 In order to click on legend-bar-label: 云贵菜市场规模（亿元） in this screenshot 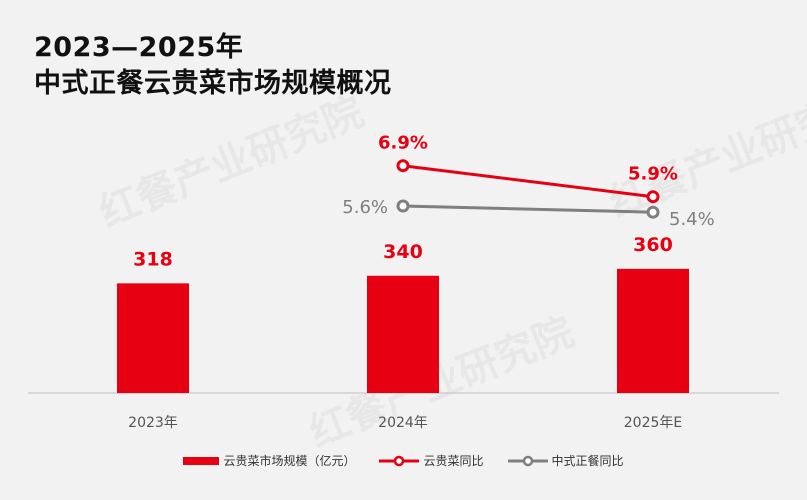, I will do `click(289, 461)`.